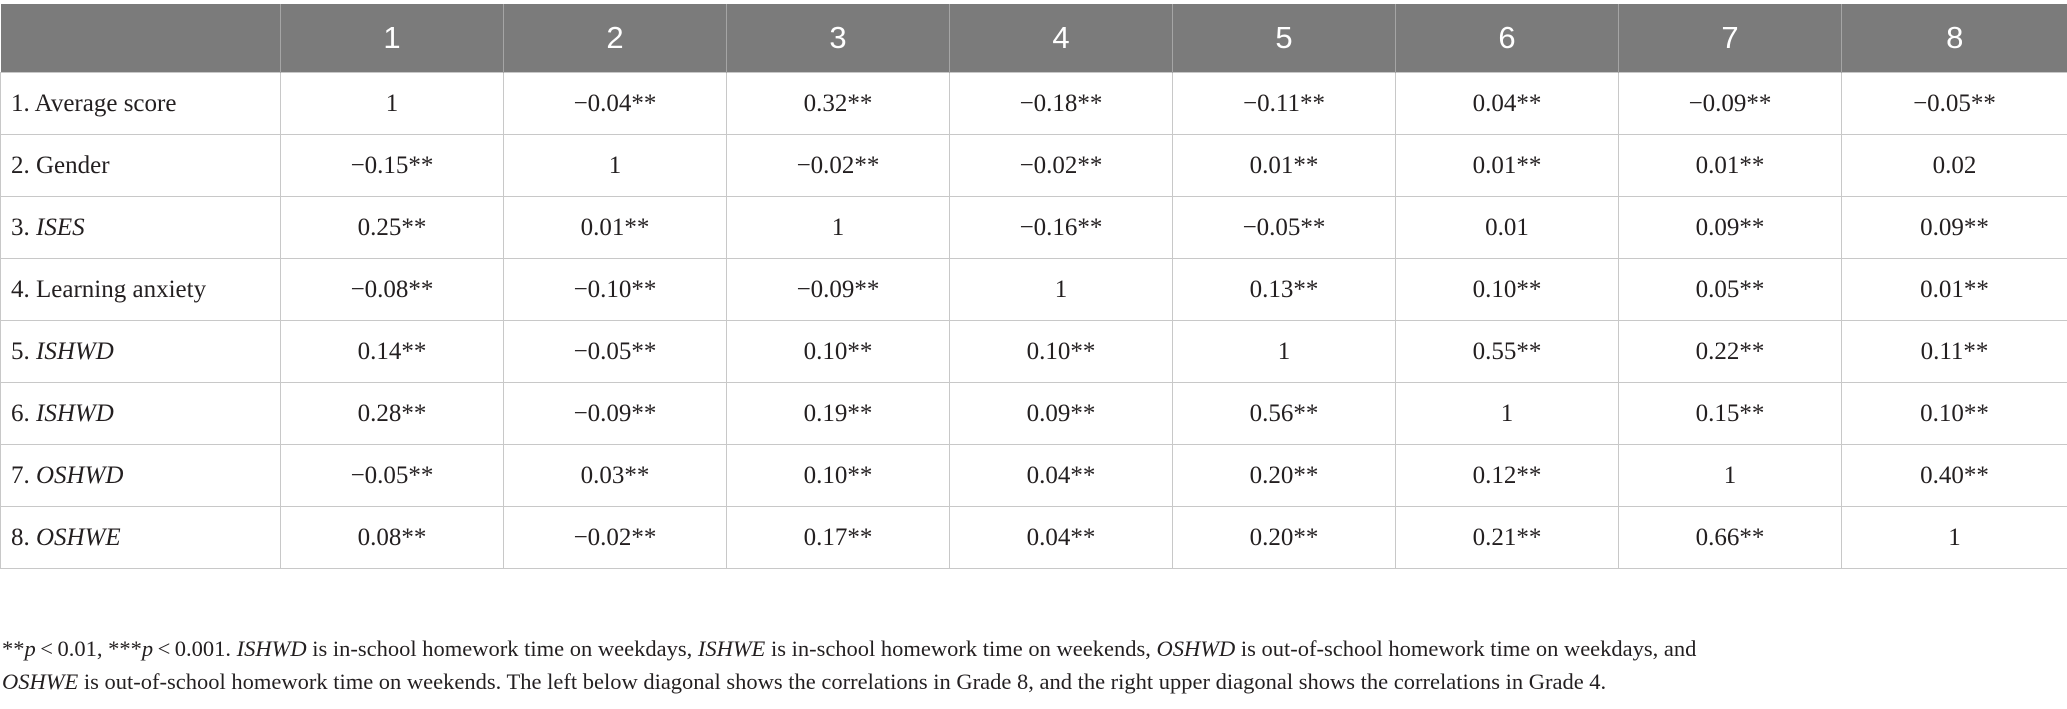 The width and height of the screenshot is (2067, 709). What do you see at coordinates (838, 537) in the screenshot?
I see `correlation-cell: 0.17**` at bounding box center [838, 537].